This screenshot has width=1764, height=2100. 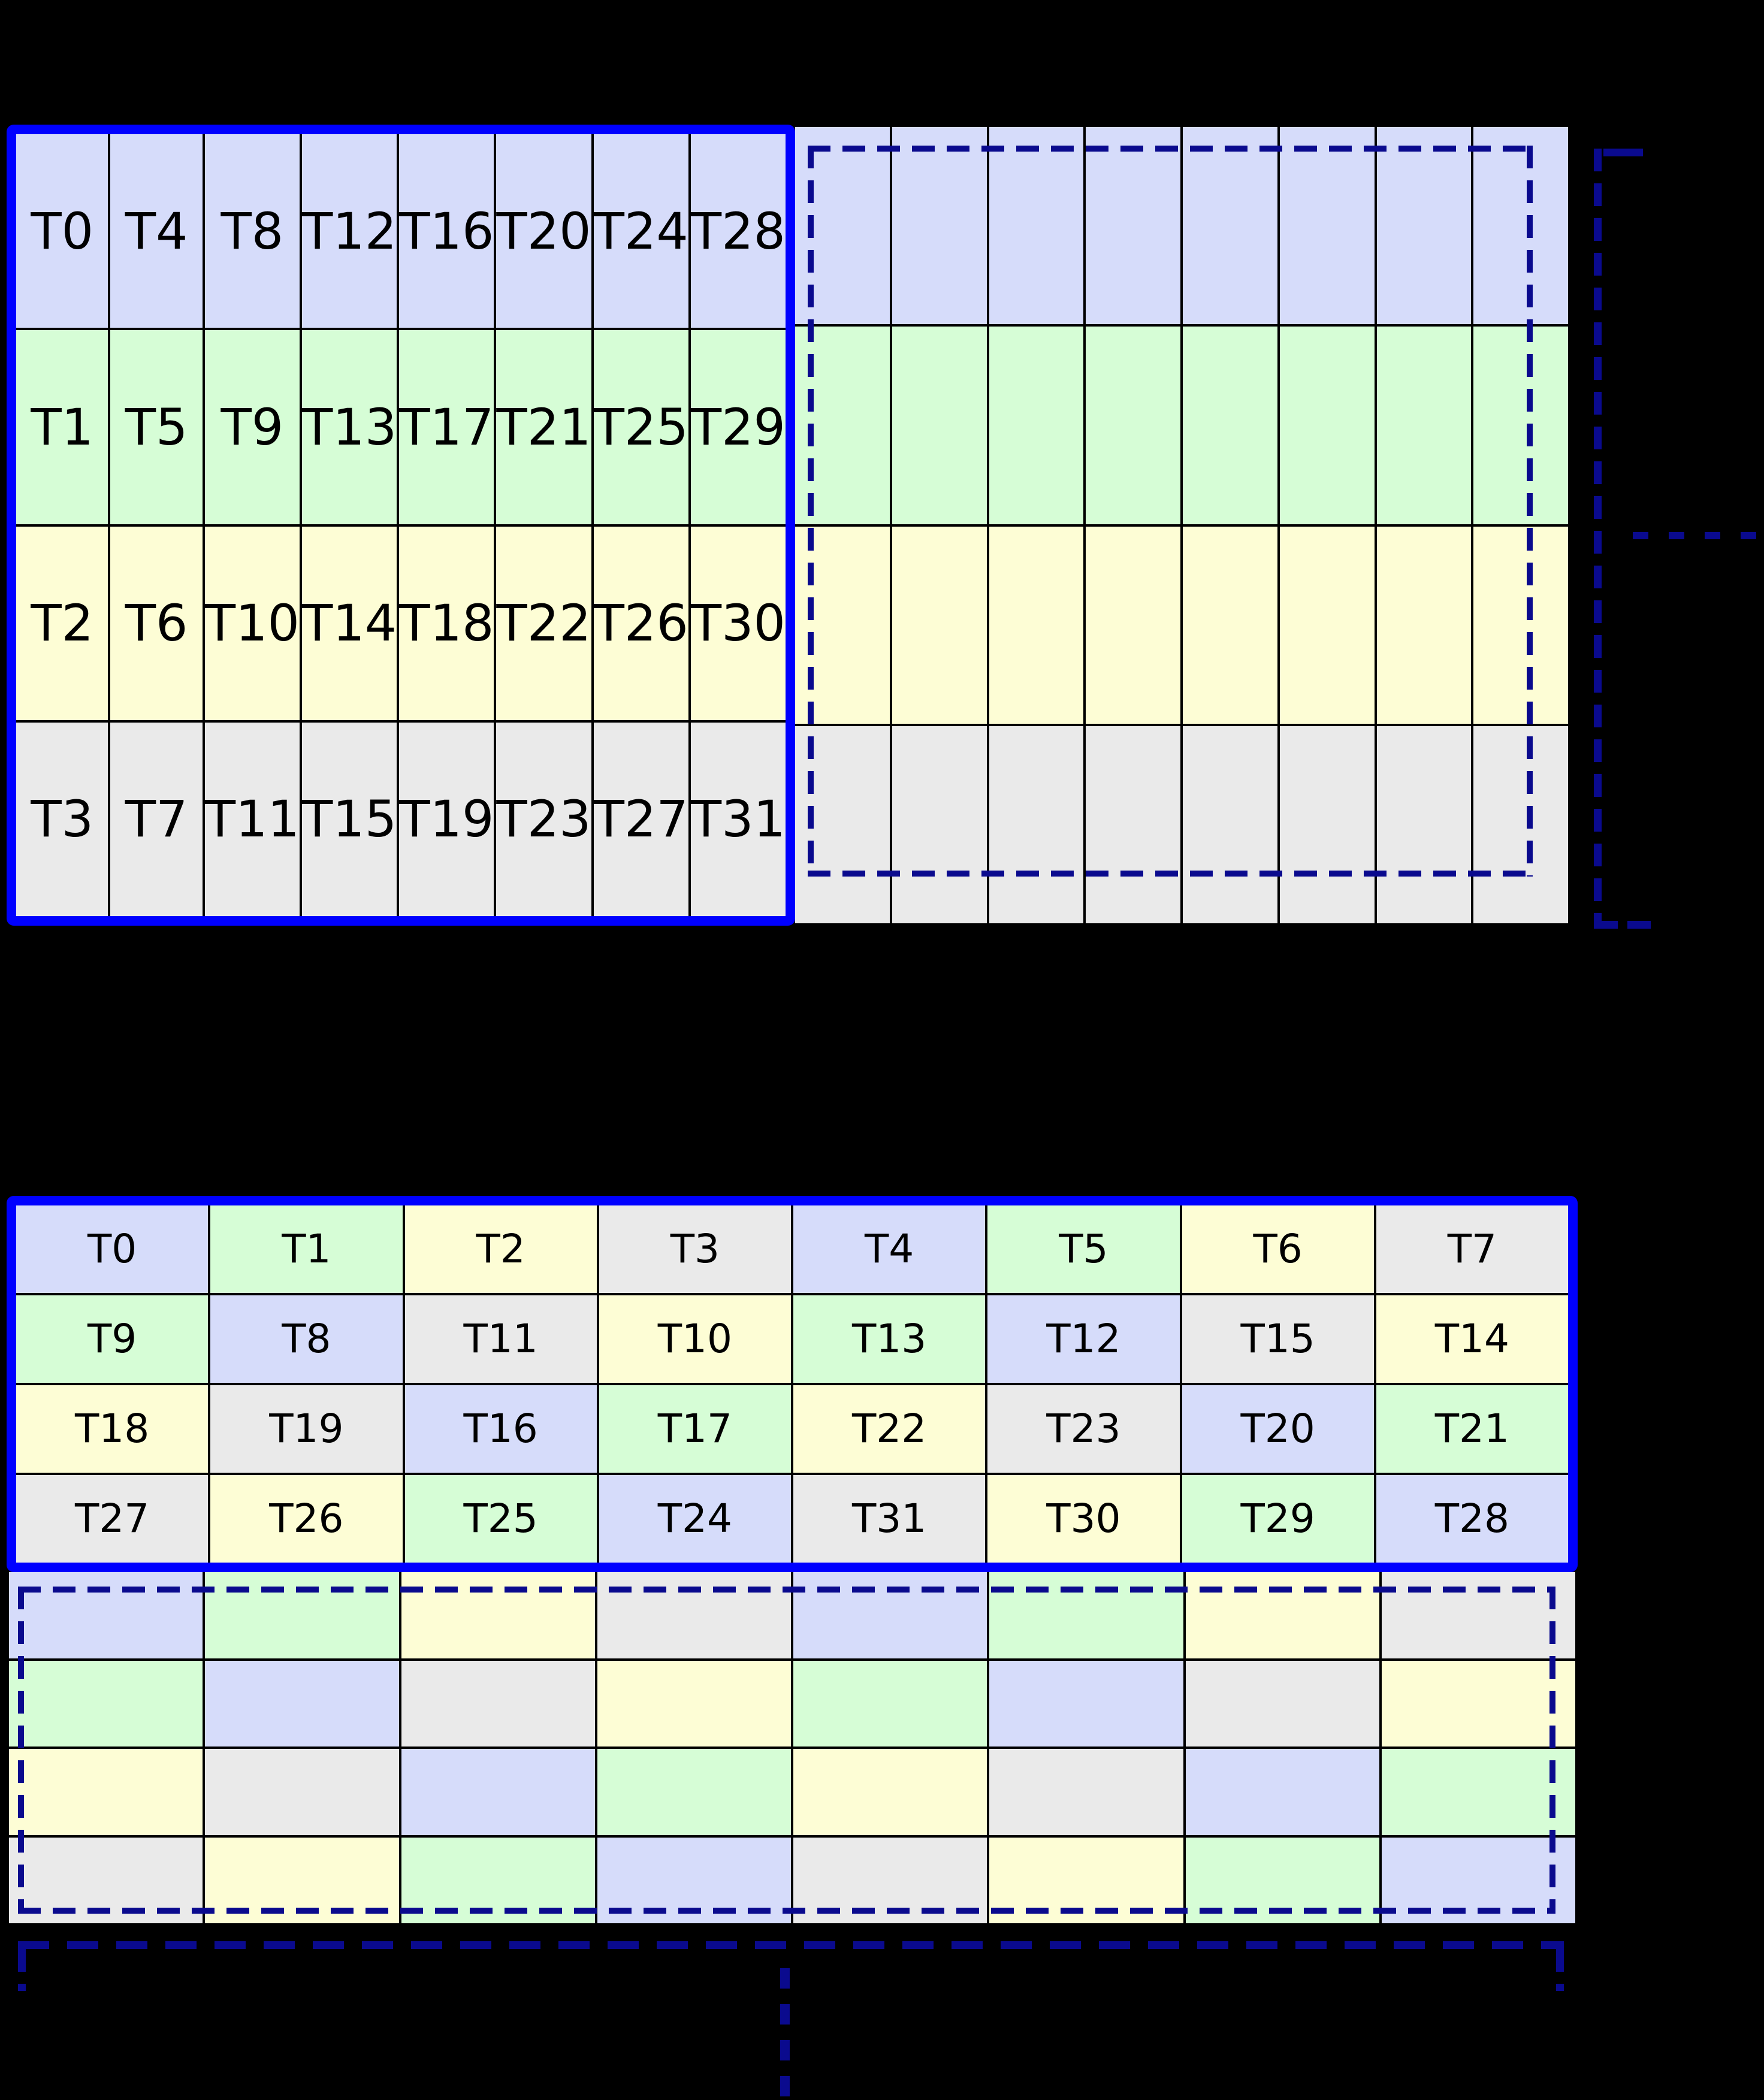 I want to click on thread-cell: T25, so click(x=640, y=427).